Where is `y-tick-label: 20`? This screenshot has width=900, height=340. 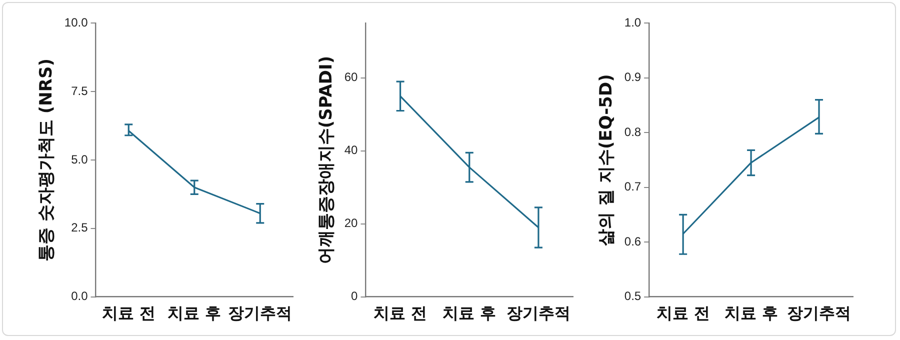
y-tick-label: 20 is located at coordinates (351, 223).